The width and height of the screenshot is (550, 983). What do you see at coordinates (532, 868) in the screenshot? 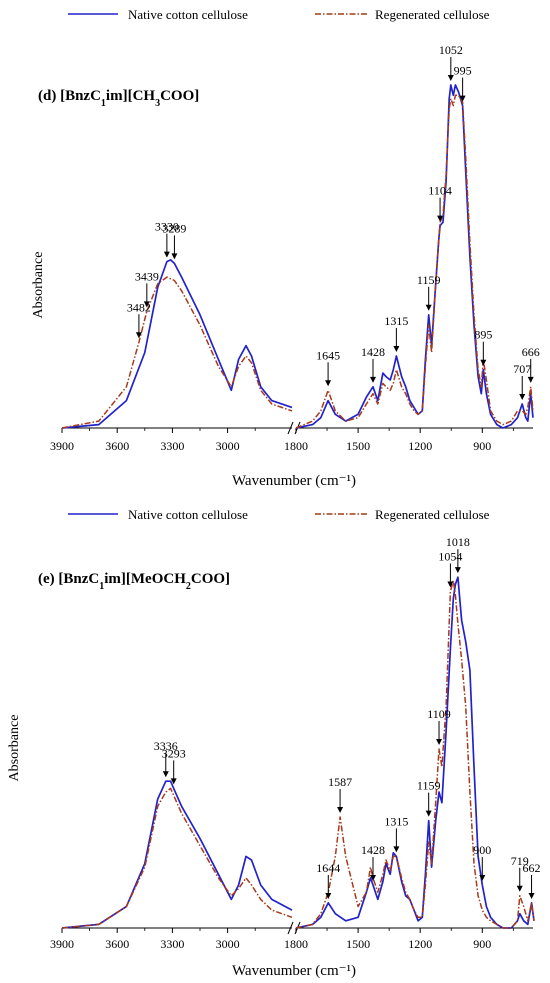
I see `annotation-label-662: 662` at bounding box center [532, 868].